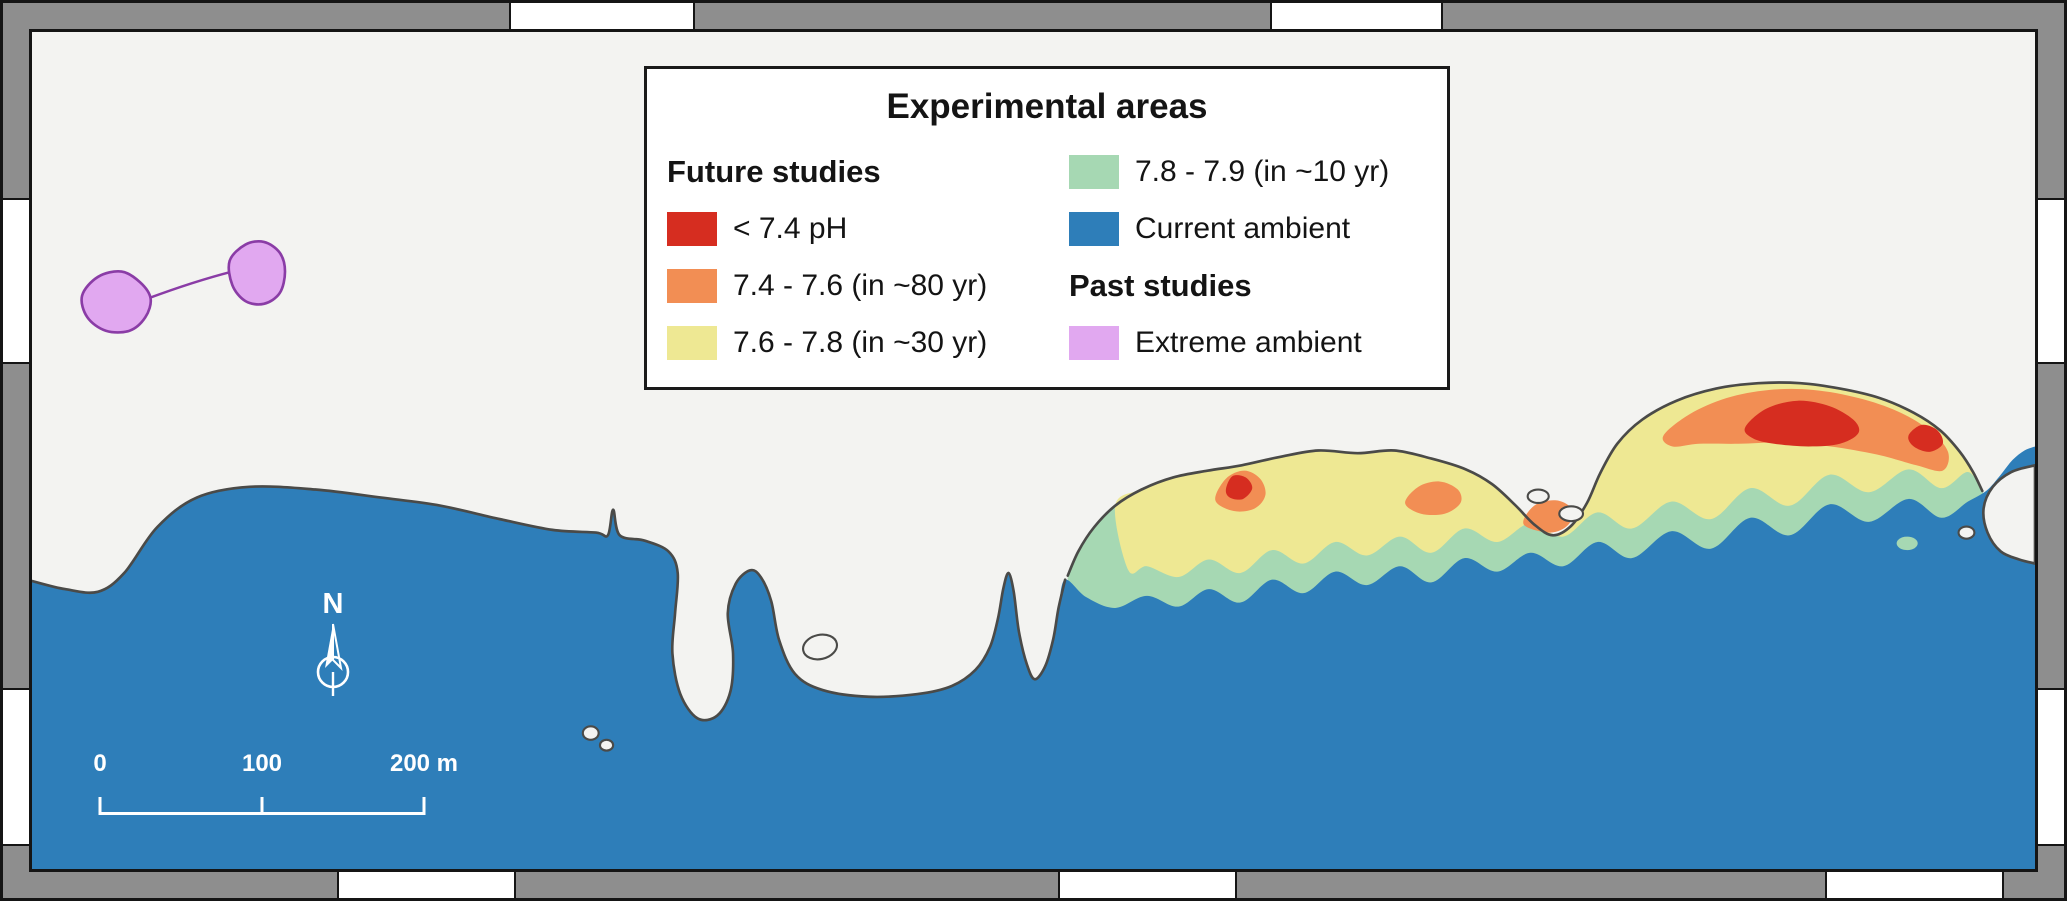  I want to click on legend-item-label: Extreme ambient, so click(1248, 342).